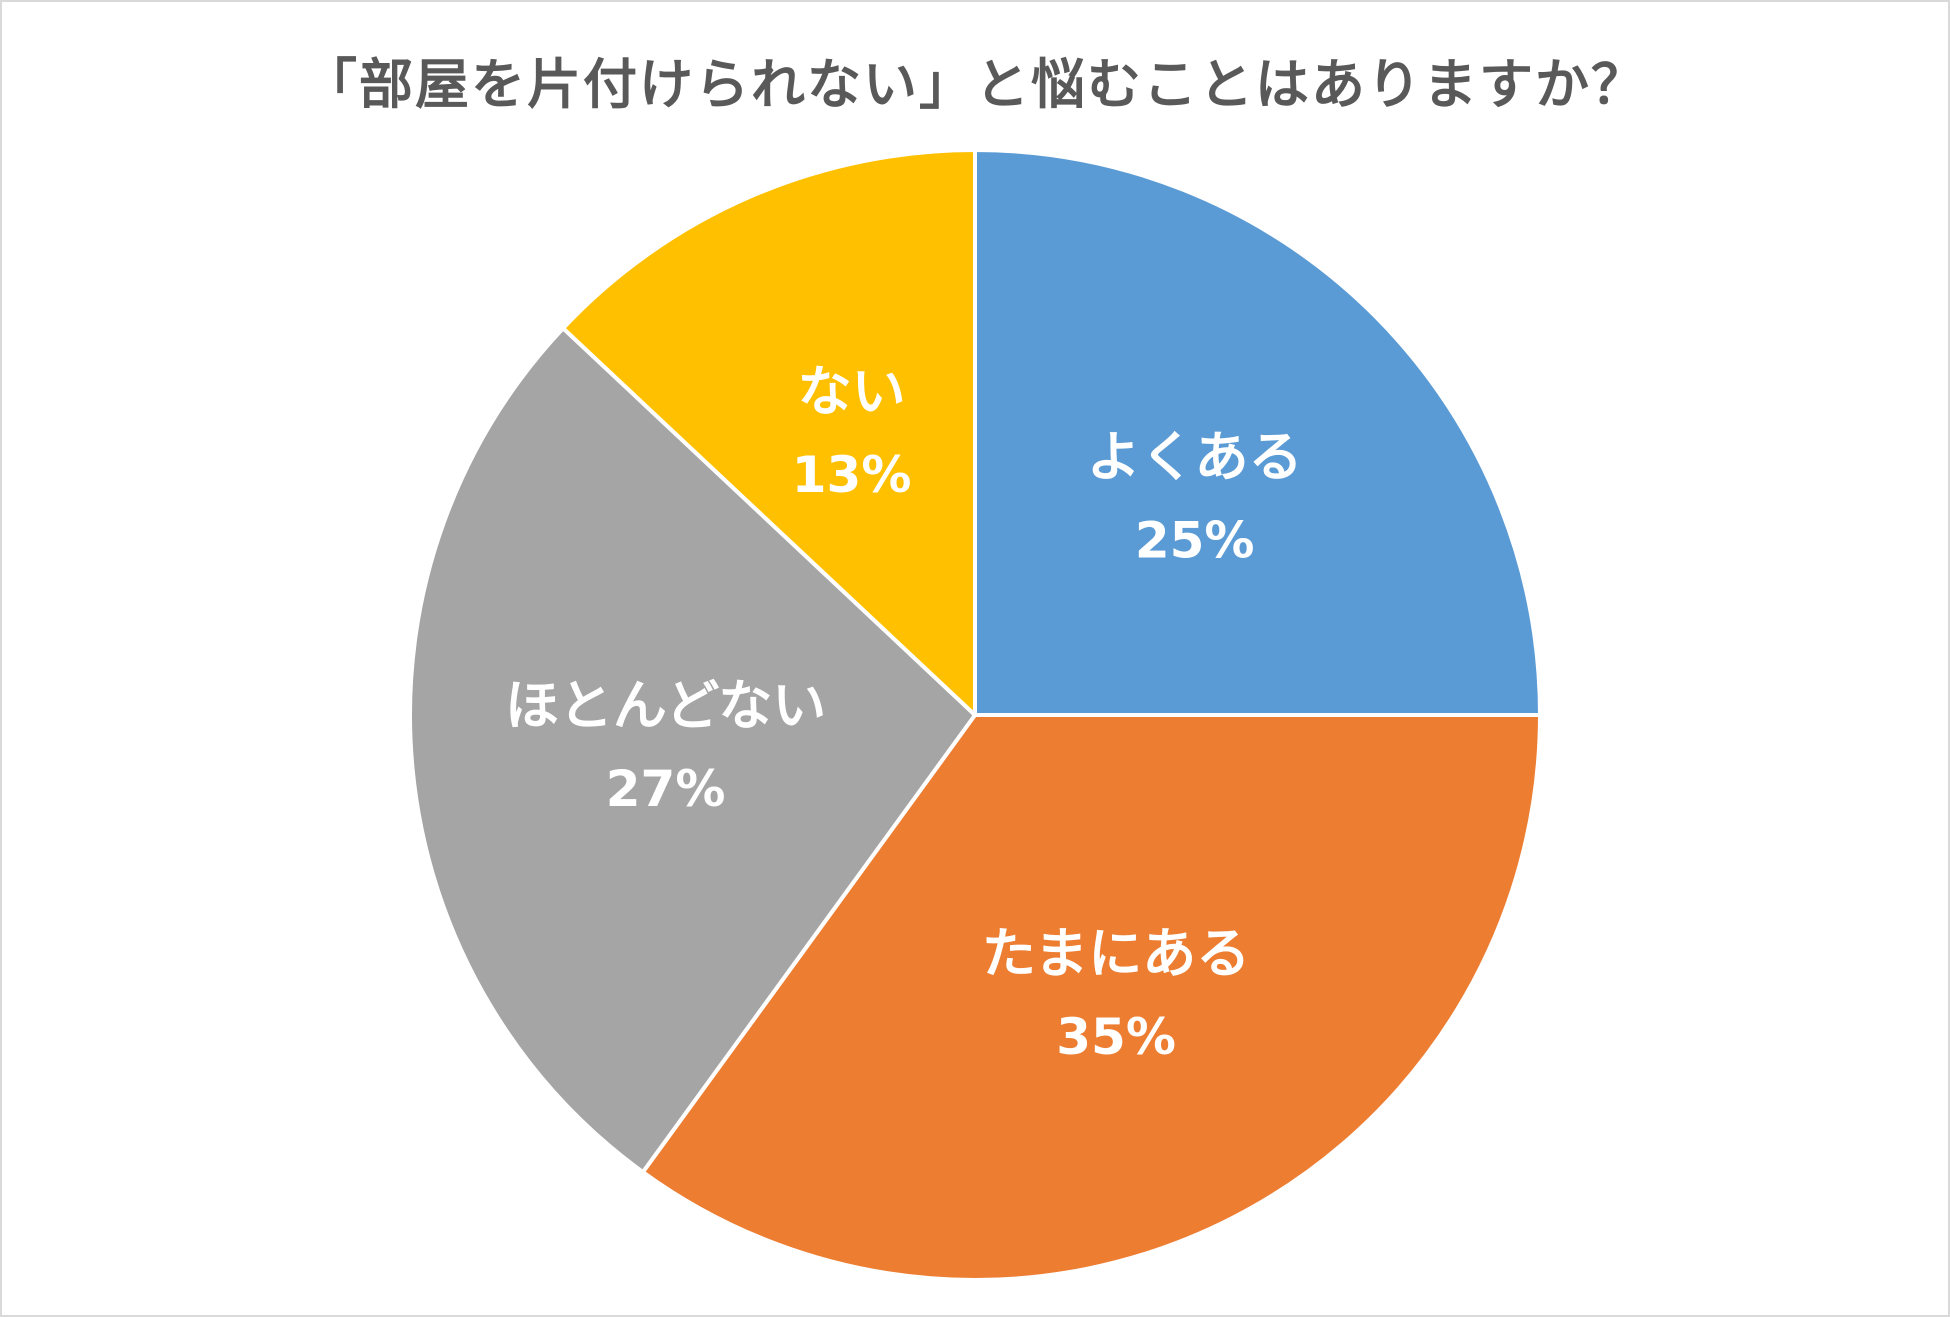 This screenshot has width=1950, height=1317. I want to click on slice-label-yokuaru: よくある, so click(1195, 456).